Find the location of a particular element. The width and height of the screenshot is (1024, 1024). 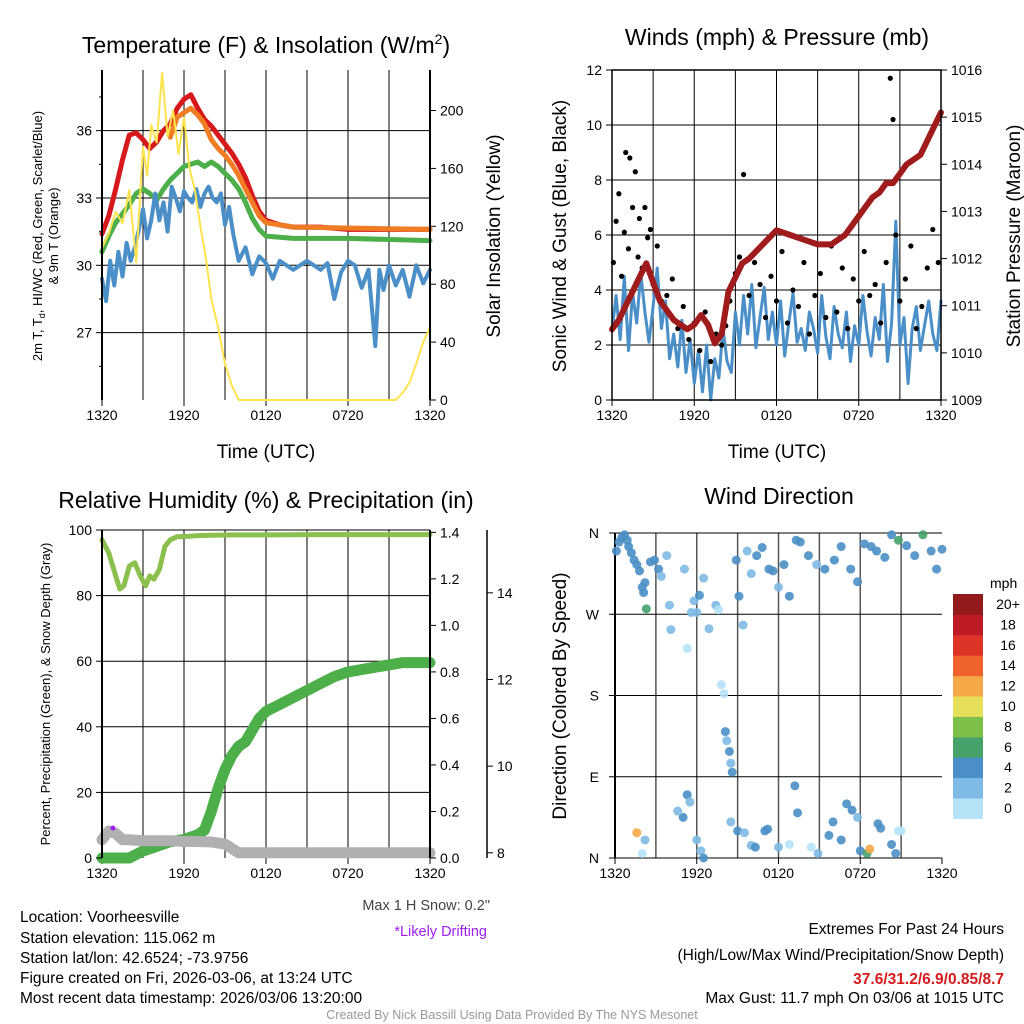

max-snow-annotation: Max 1 H Snow: 0.2" is located at coordinates (426, 906).